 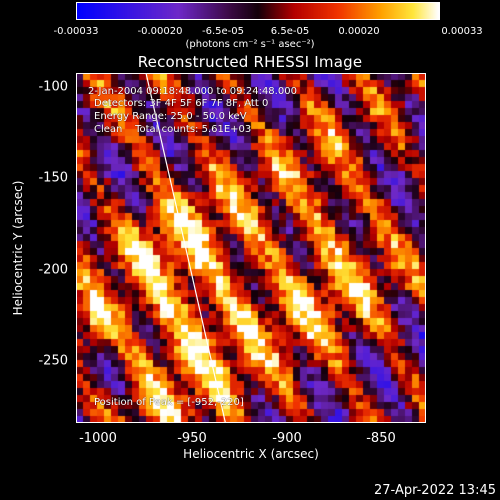 I want to click on colorbar-tick: 0.00033, so click(x=462, y=31).